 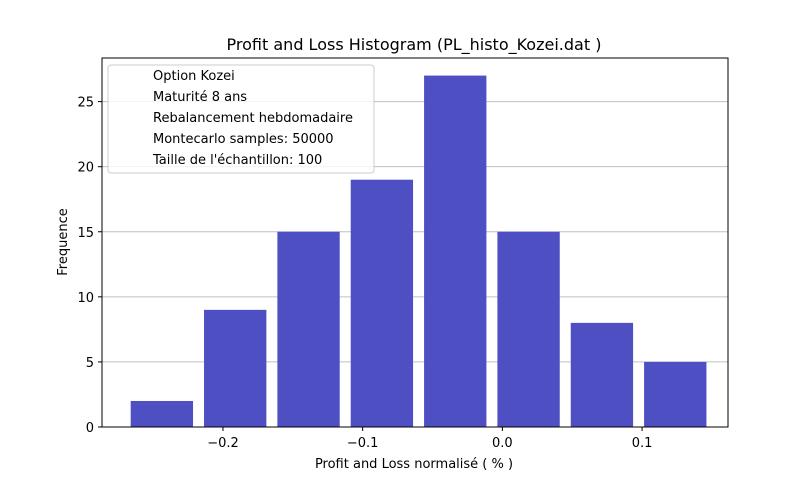 I want to click on y-tick-label-2: 10, so click(x=85, y=298).